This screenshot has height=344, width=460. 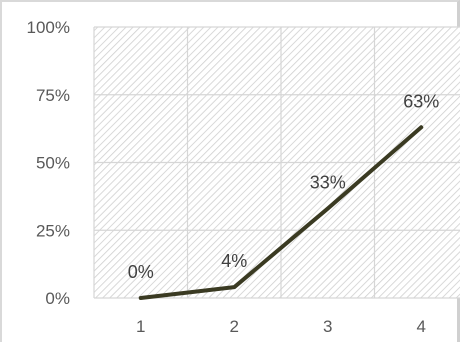 I want to click on data-label: 4%, so click(x=234, y=261).